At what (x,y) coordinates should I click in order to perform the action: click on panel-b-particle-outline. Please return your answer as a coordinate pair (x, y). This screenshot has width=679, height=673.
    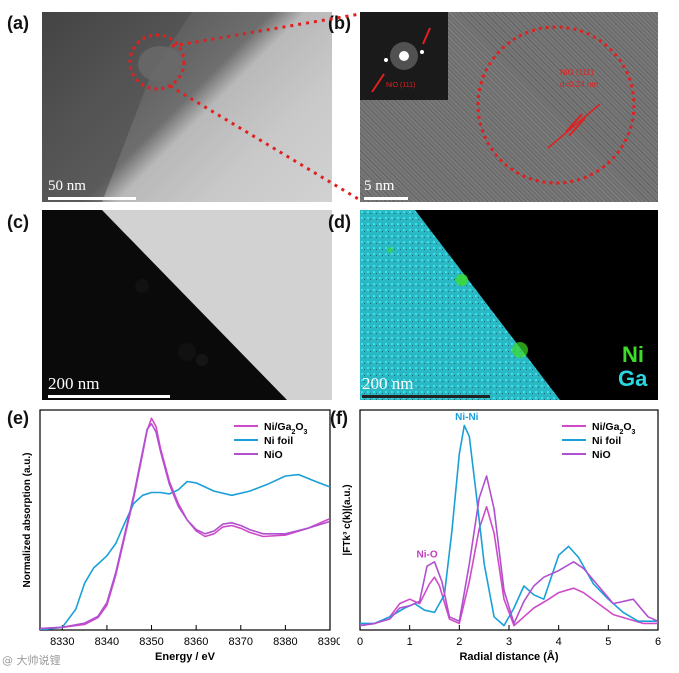
    Looking at the image, I should click on (556, 105).